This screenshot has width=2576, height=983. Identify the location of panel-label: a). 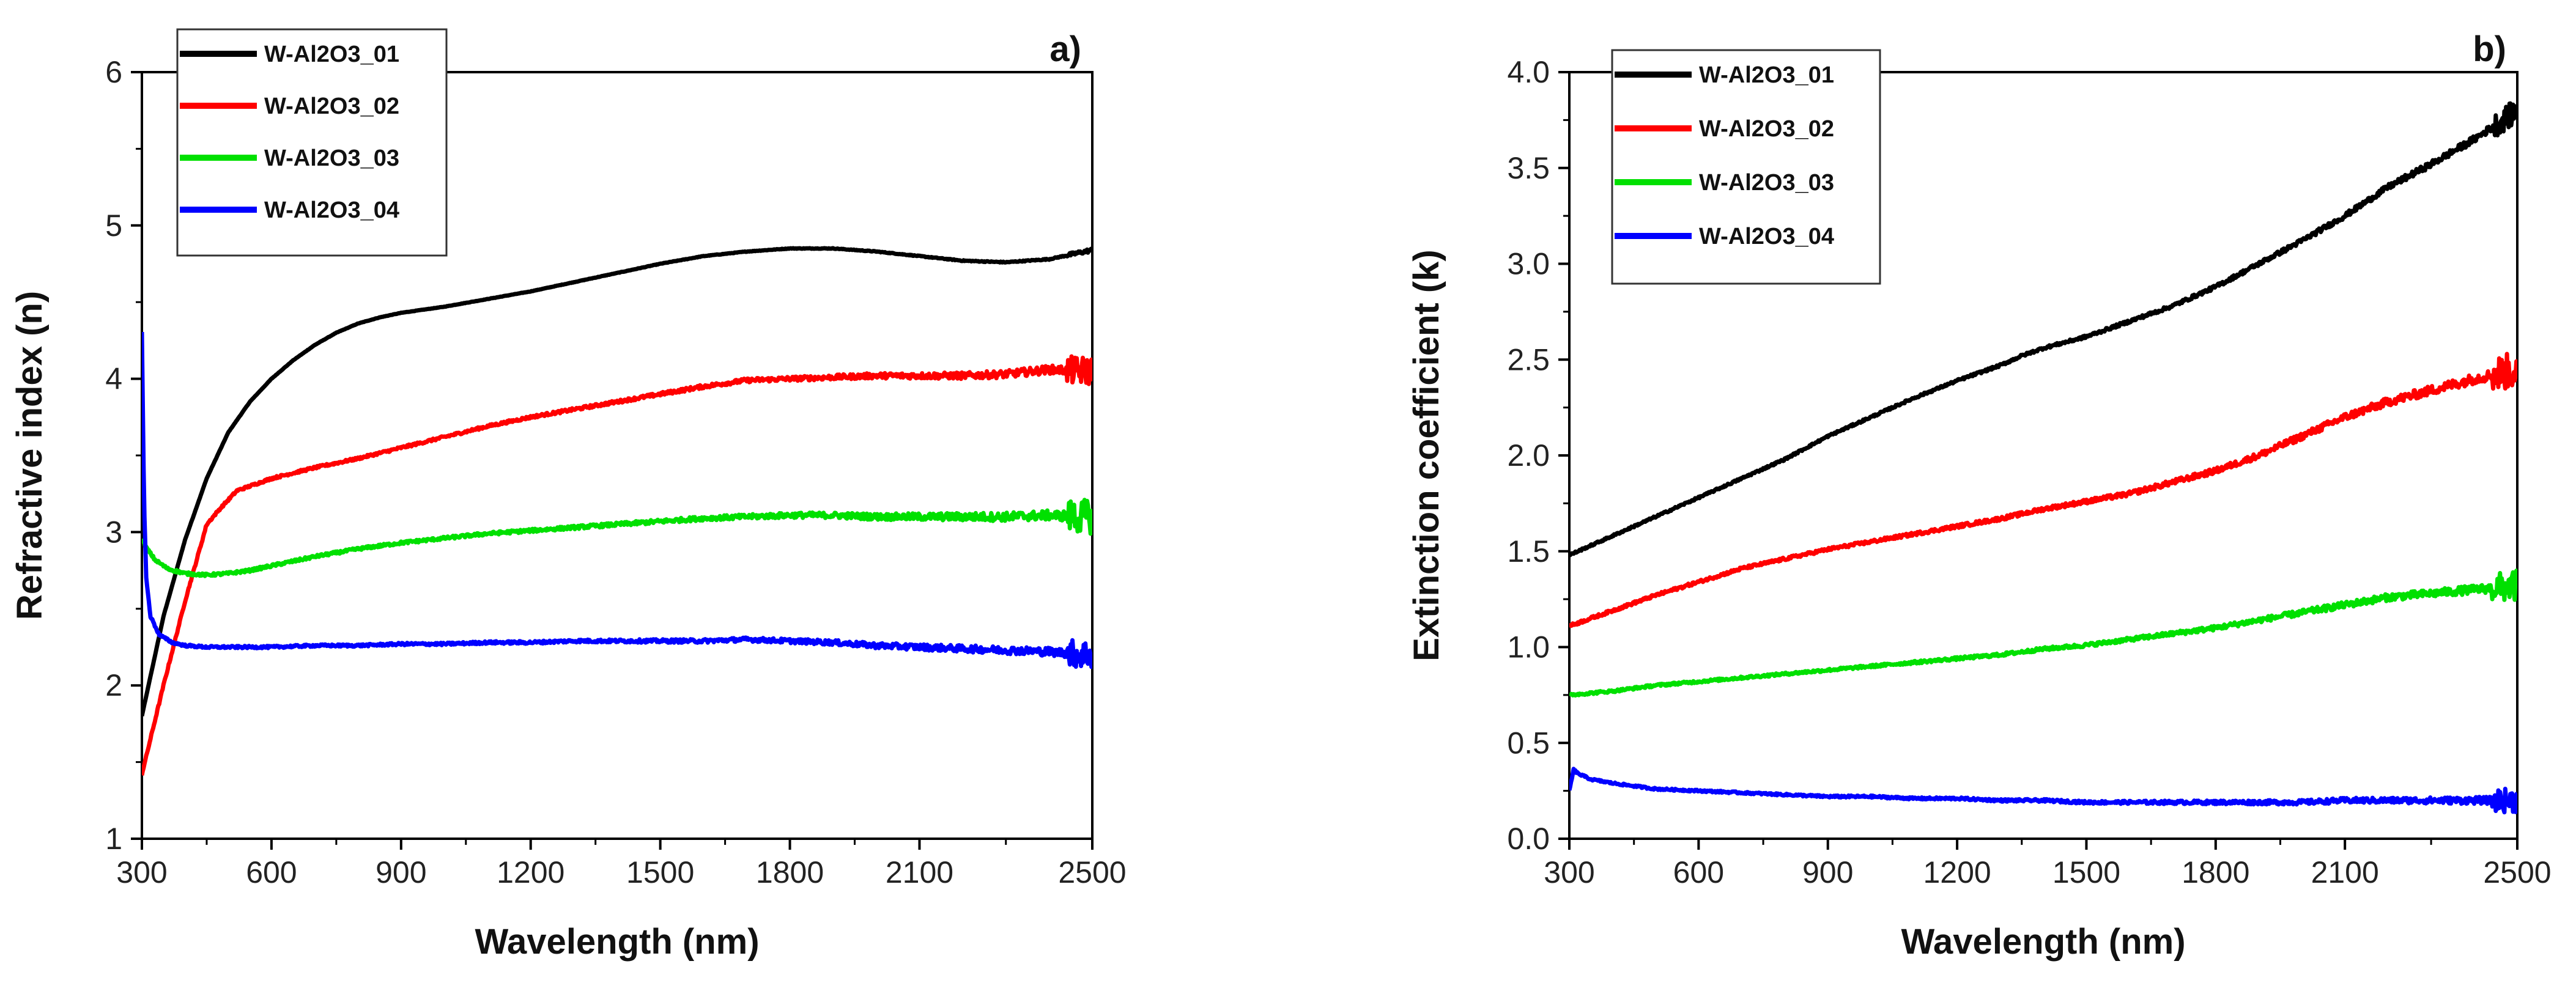
(1065, 49).